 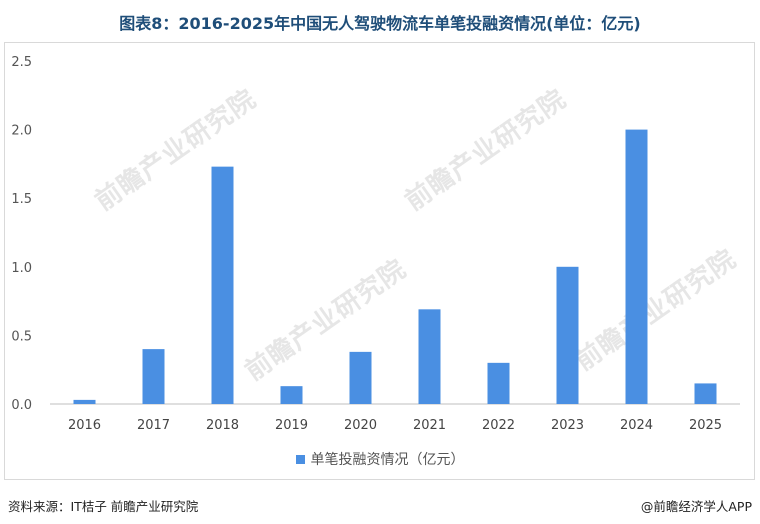 I want to click on bar-2018, so click(x=222, y=285).